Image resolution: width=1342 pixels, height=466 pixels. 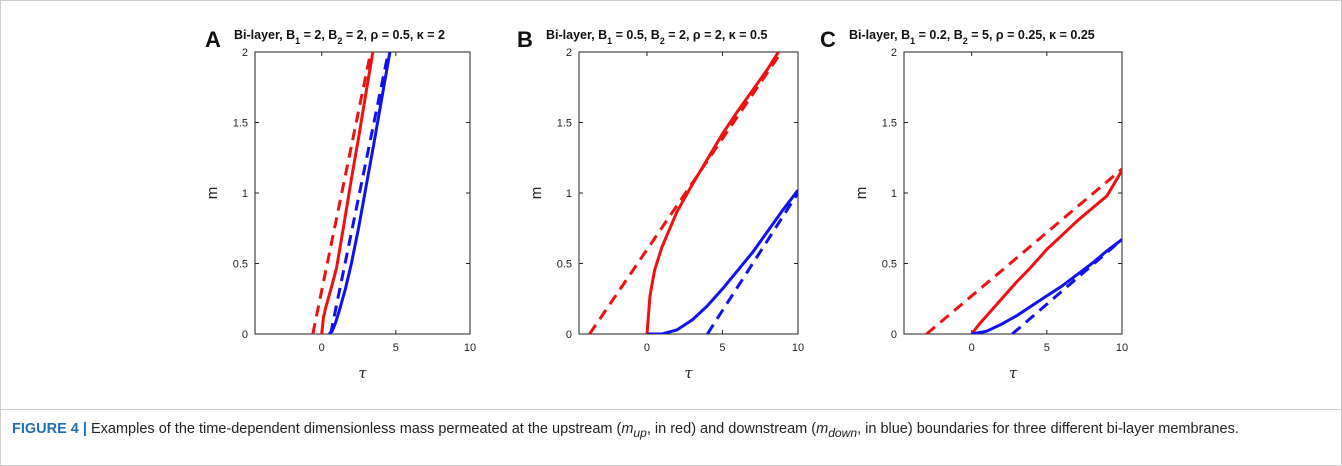 I want to click on title-text: = 0.2, B, so click(x=939, y=35).